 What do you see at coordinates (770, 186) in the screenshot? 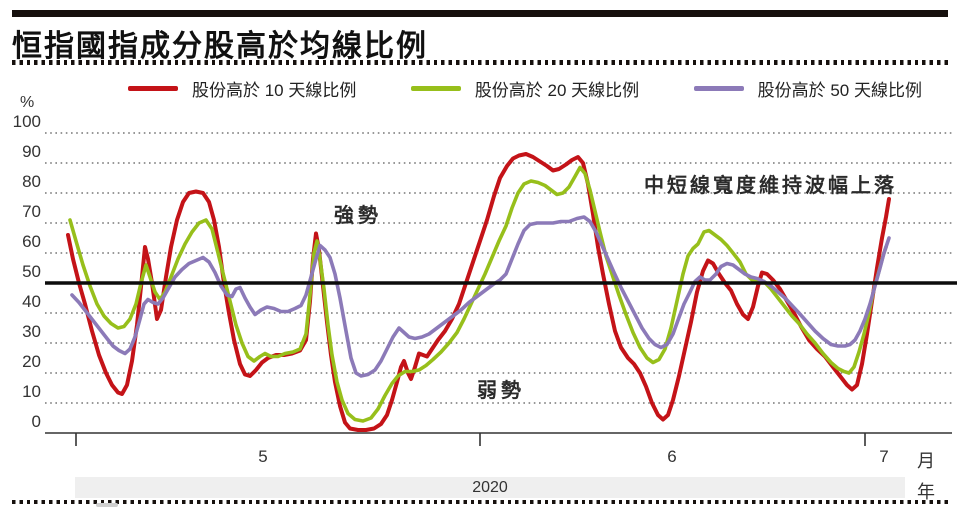
I see `annotation-trend-note: 中短線寬度維持波幅上落` at bounding box center [770, 186].